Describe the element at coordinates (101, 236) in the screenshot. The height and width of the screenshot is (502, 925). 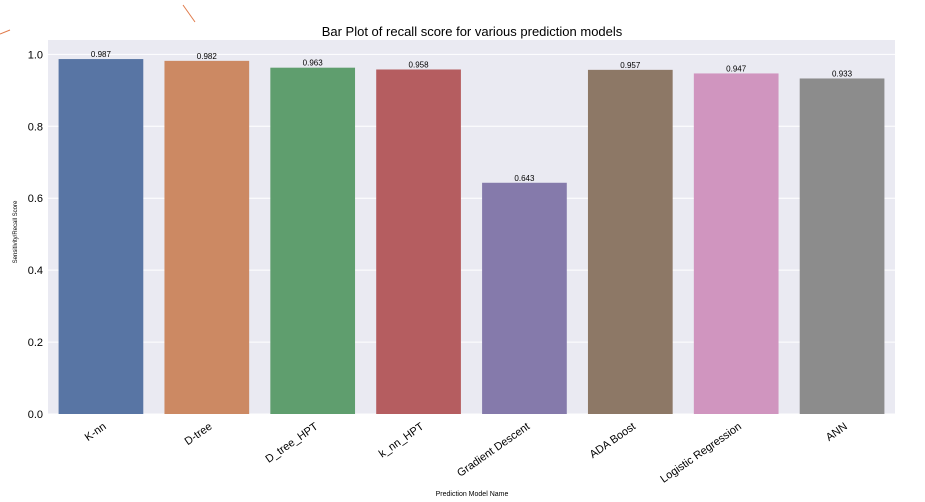
I see `bar-k-nn` at that location.